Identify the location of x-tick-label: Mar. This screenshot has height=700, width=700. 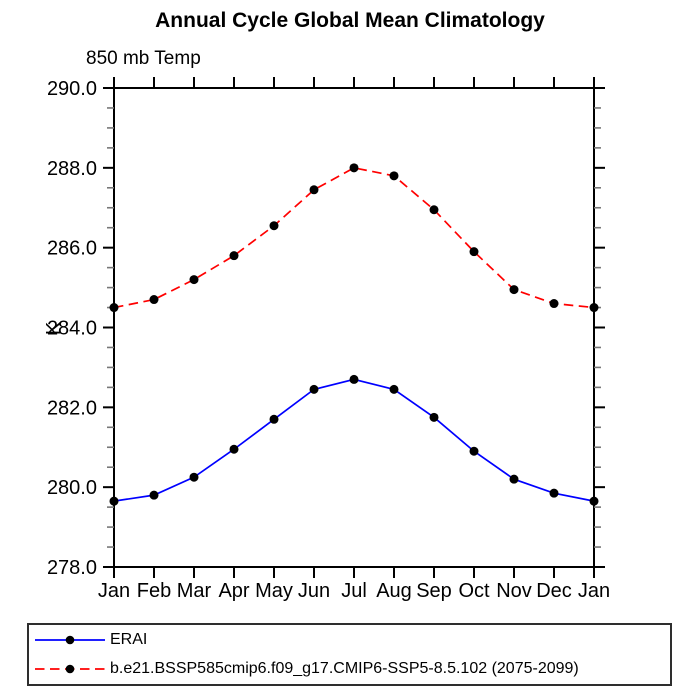
(194, 591).